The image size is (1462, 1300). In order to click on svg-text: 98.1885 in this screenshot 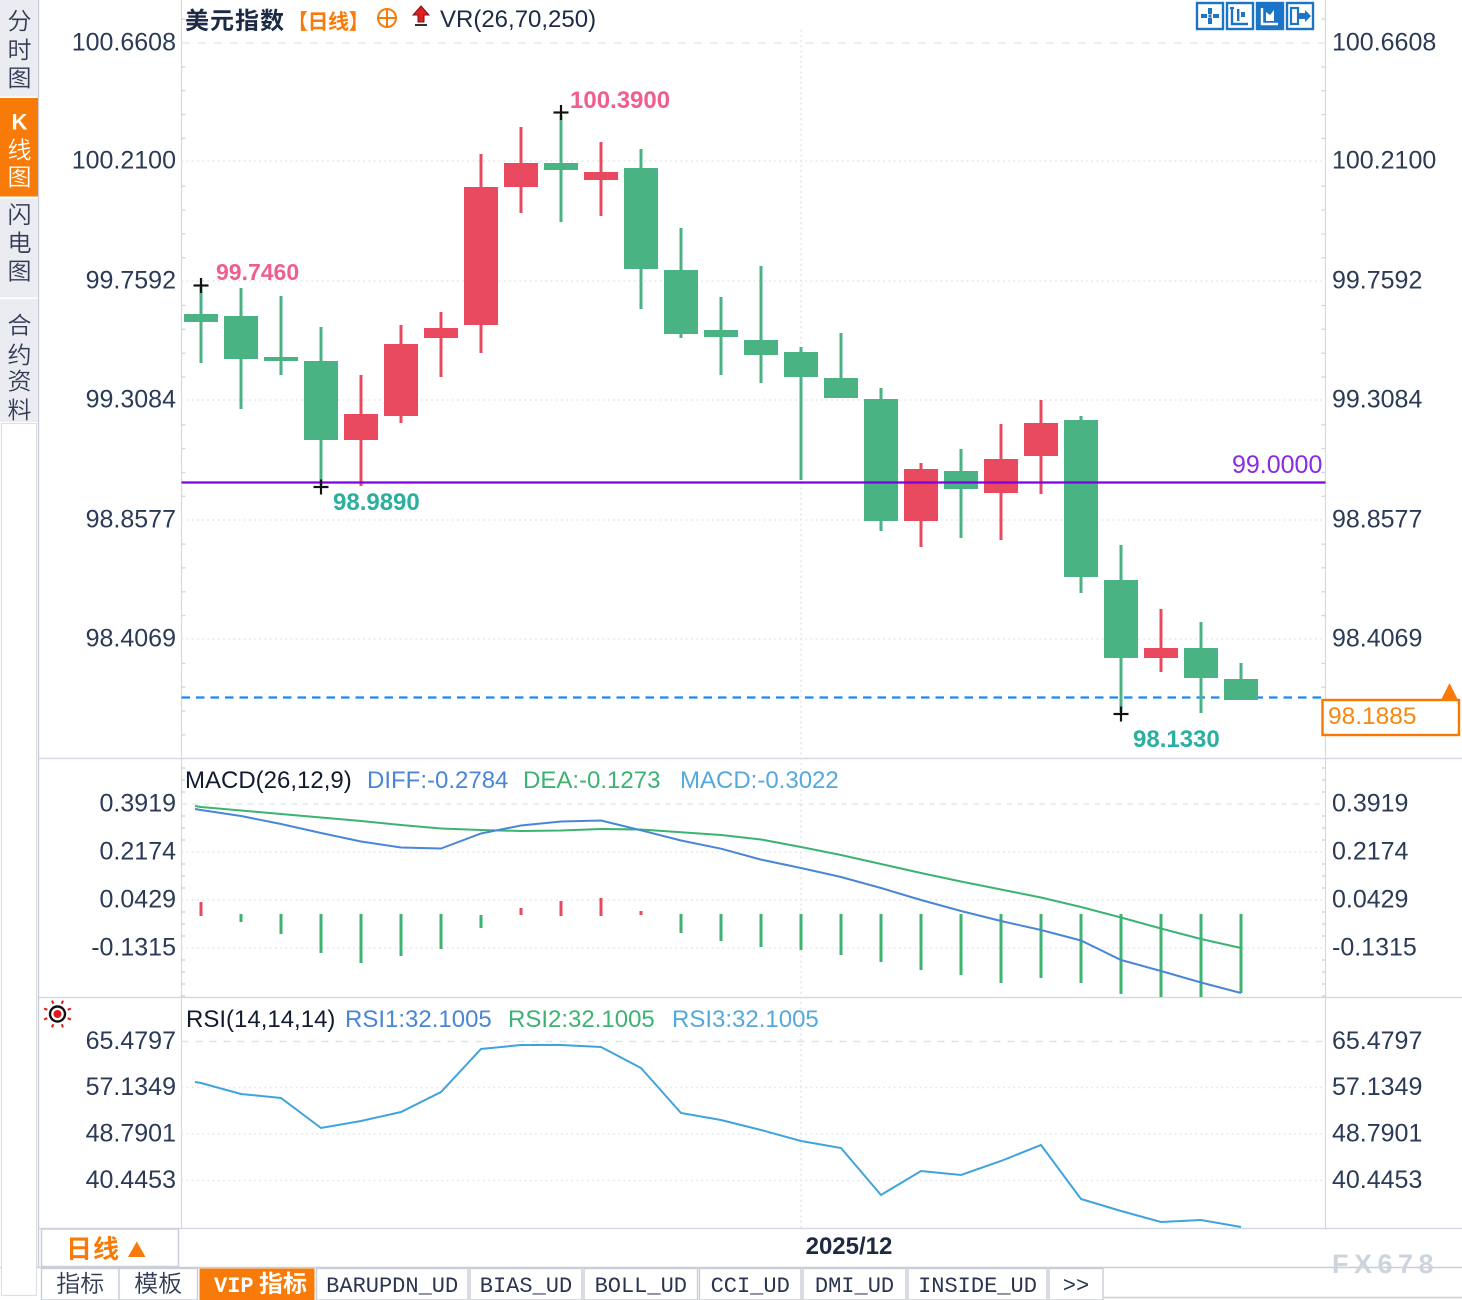, I will do `click(1372, 716)`.